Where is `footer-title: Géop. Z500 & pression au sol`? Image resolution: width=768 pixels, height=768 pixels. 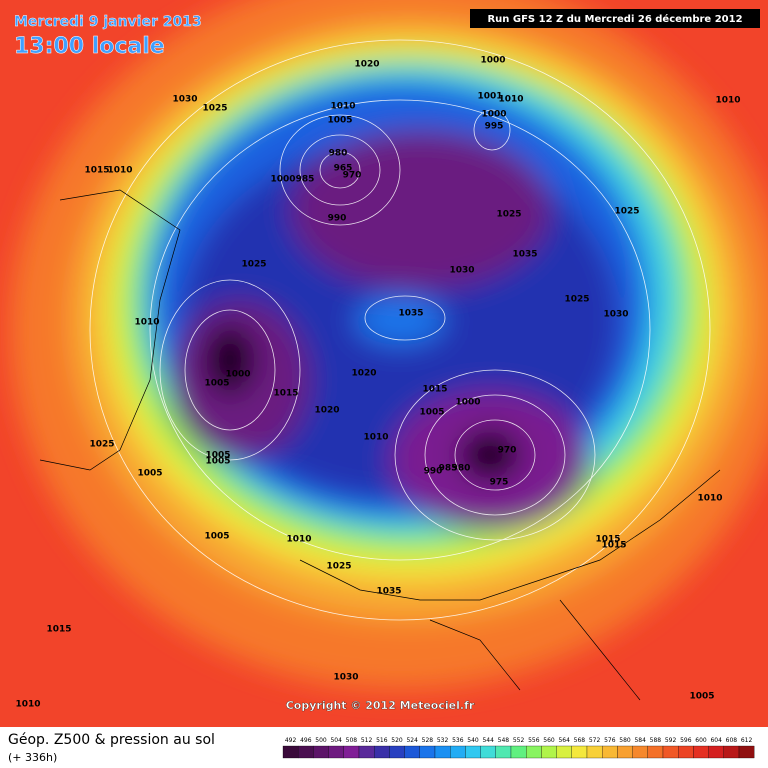
footer-title: Géop. Z500 & pression au sol is located at coordinates (111, 740).